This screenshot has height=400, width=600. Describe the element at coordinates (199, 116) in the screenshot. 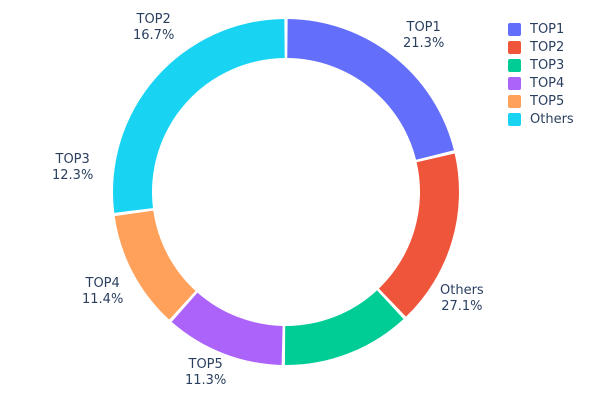

I see `donut-slice-others` at that location.